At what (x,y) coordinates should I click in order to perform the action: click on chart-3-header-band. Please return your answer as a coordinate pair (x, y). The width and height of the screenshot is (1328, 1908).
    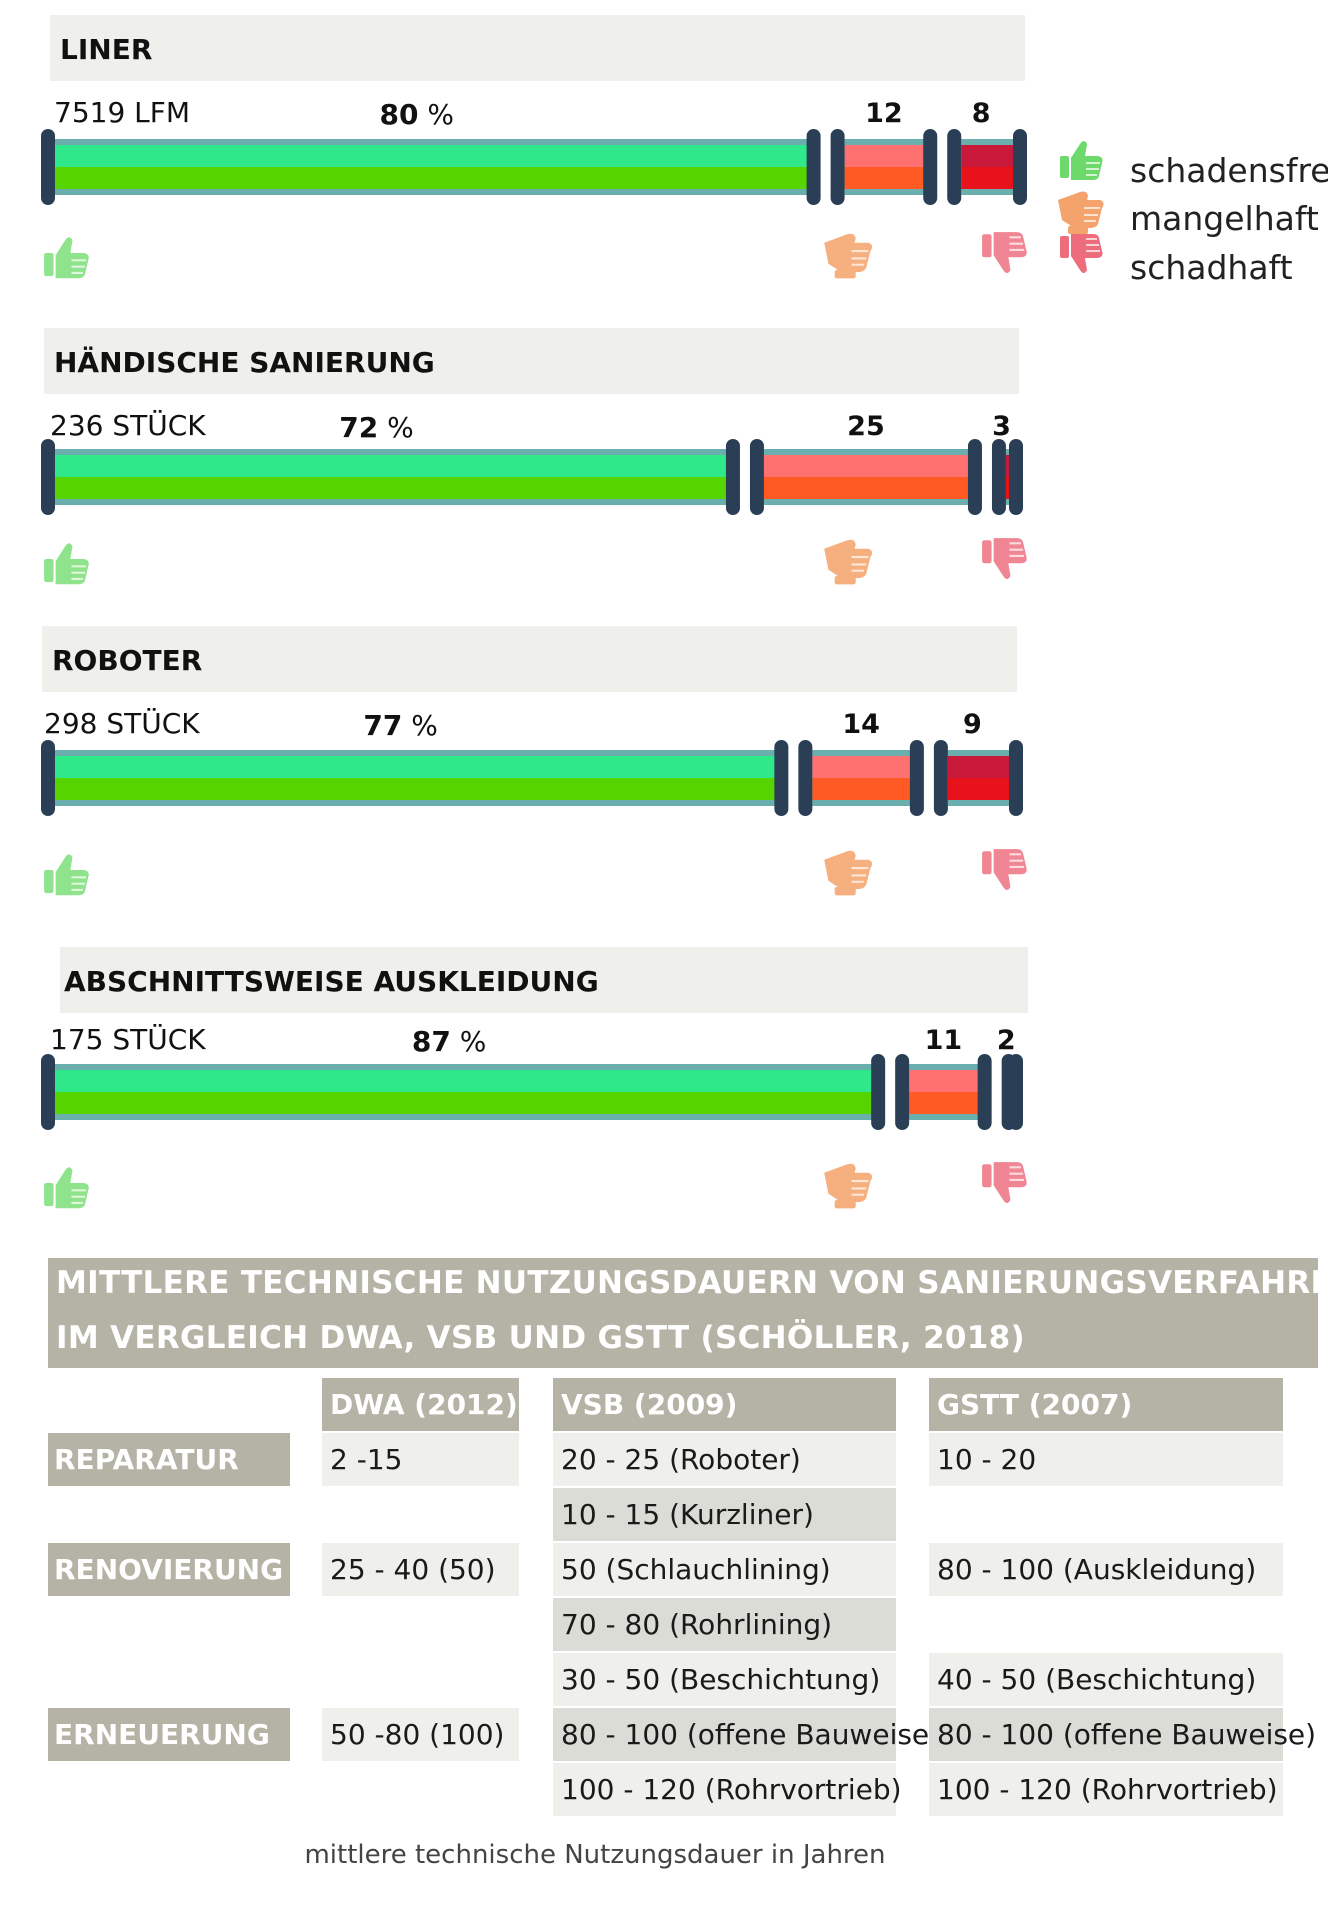
    Looking at the image, I should click on (529, 659).